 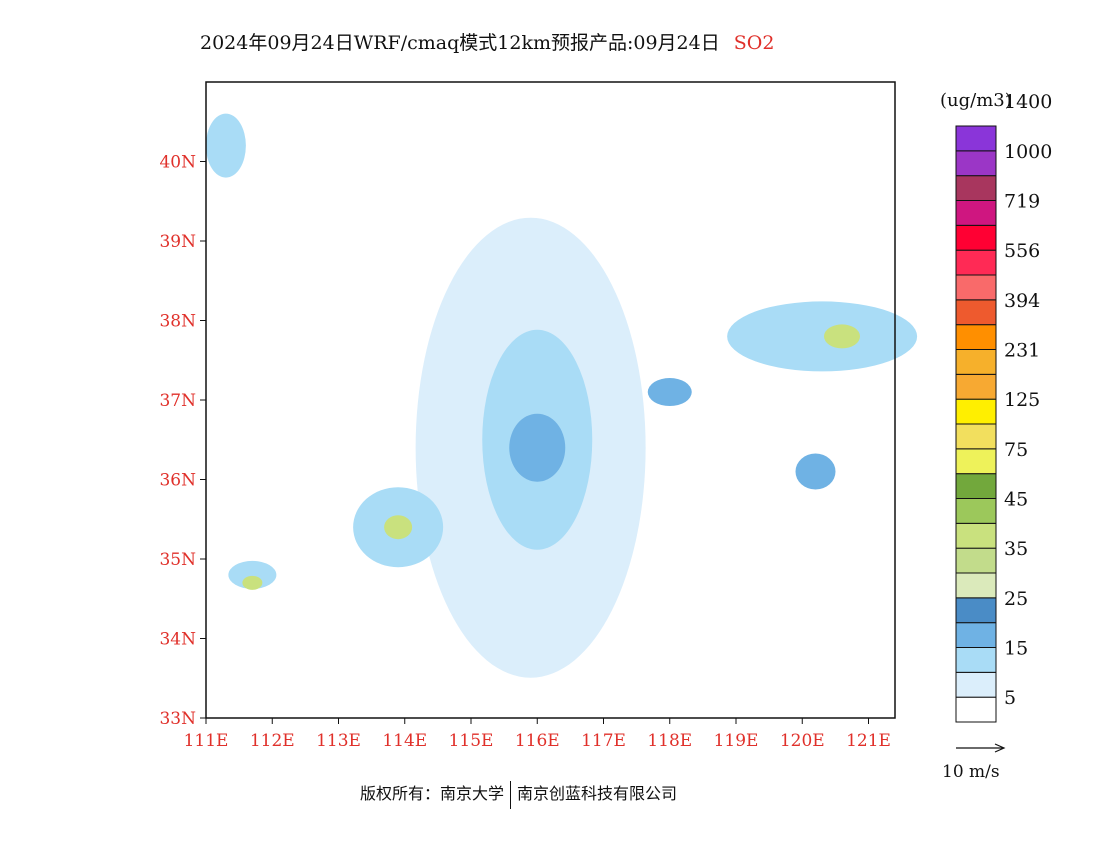 What do you see at coordinates (432, 793) in the screenshot?
I see `copyright-left: 版权所有：南京大学` at bounding box center [432, 793].